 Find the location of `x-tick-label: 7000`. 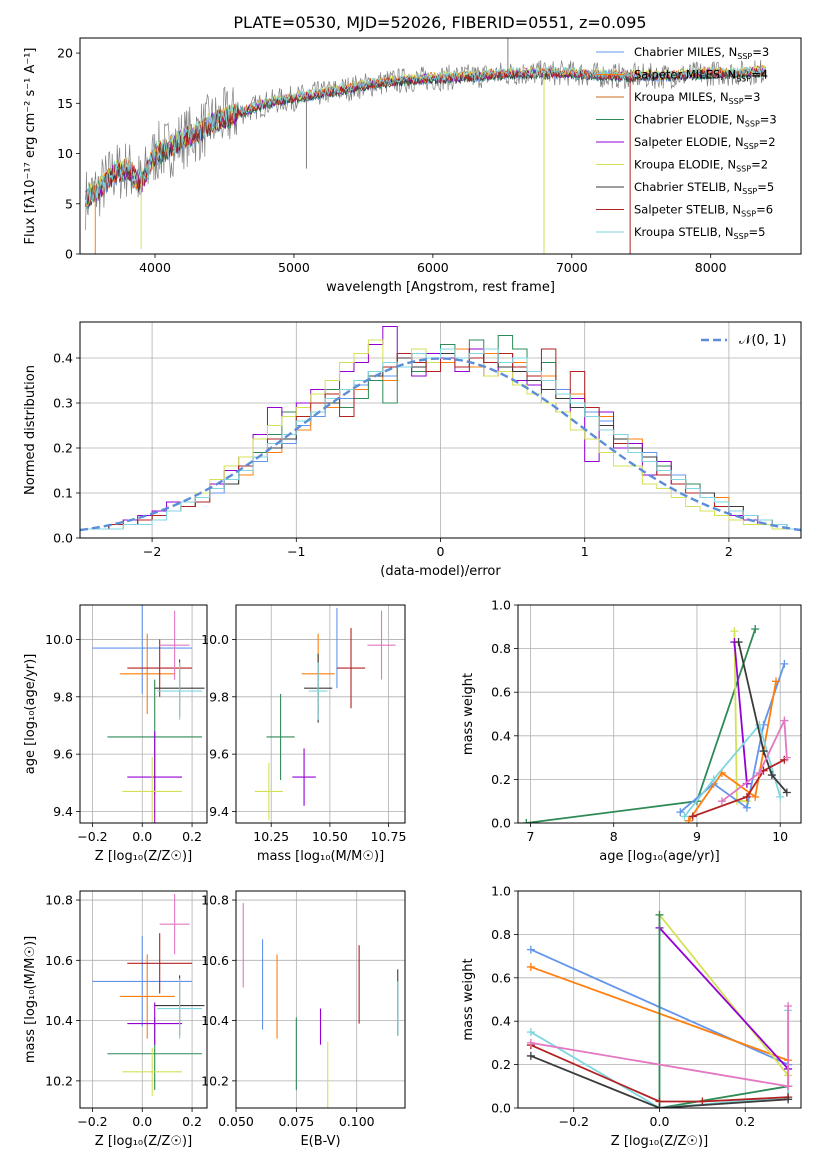

x-tick-label: 7000 is located at coordinates (572, 267).